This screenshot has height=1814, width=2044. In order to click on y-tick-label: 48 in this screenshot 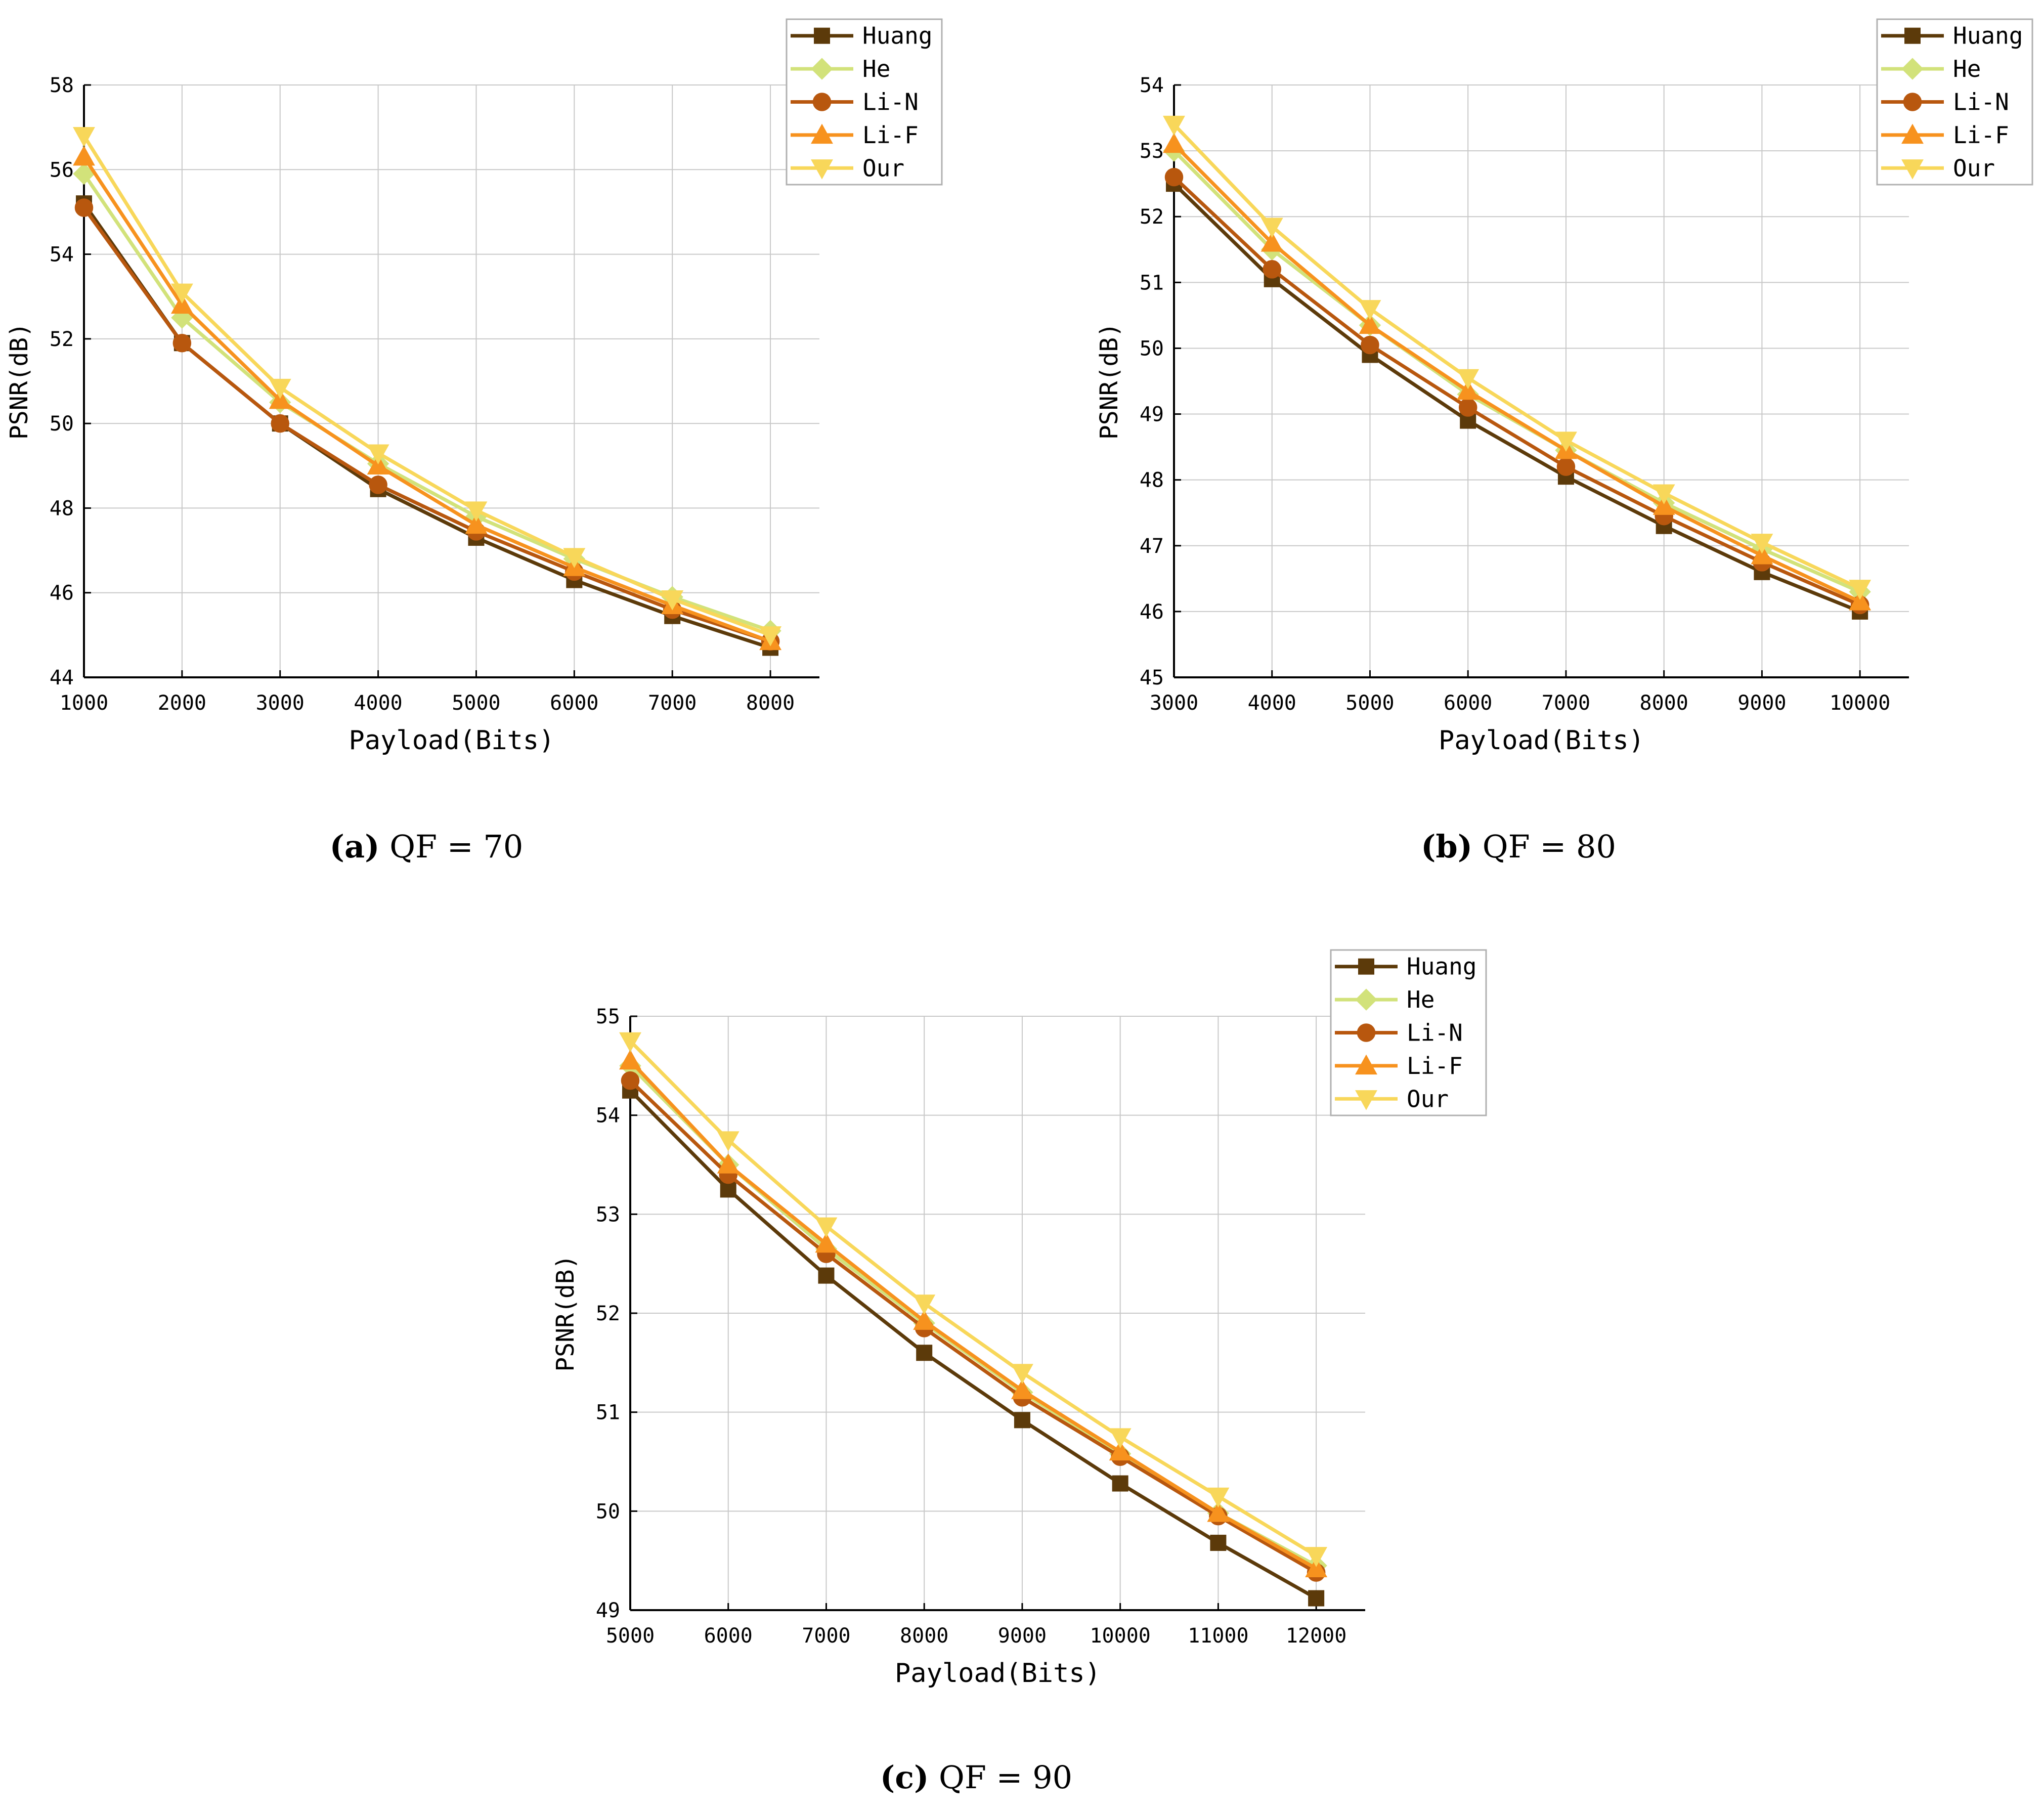, I will do `click(1152, 480)`.